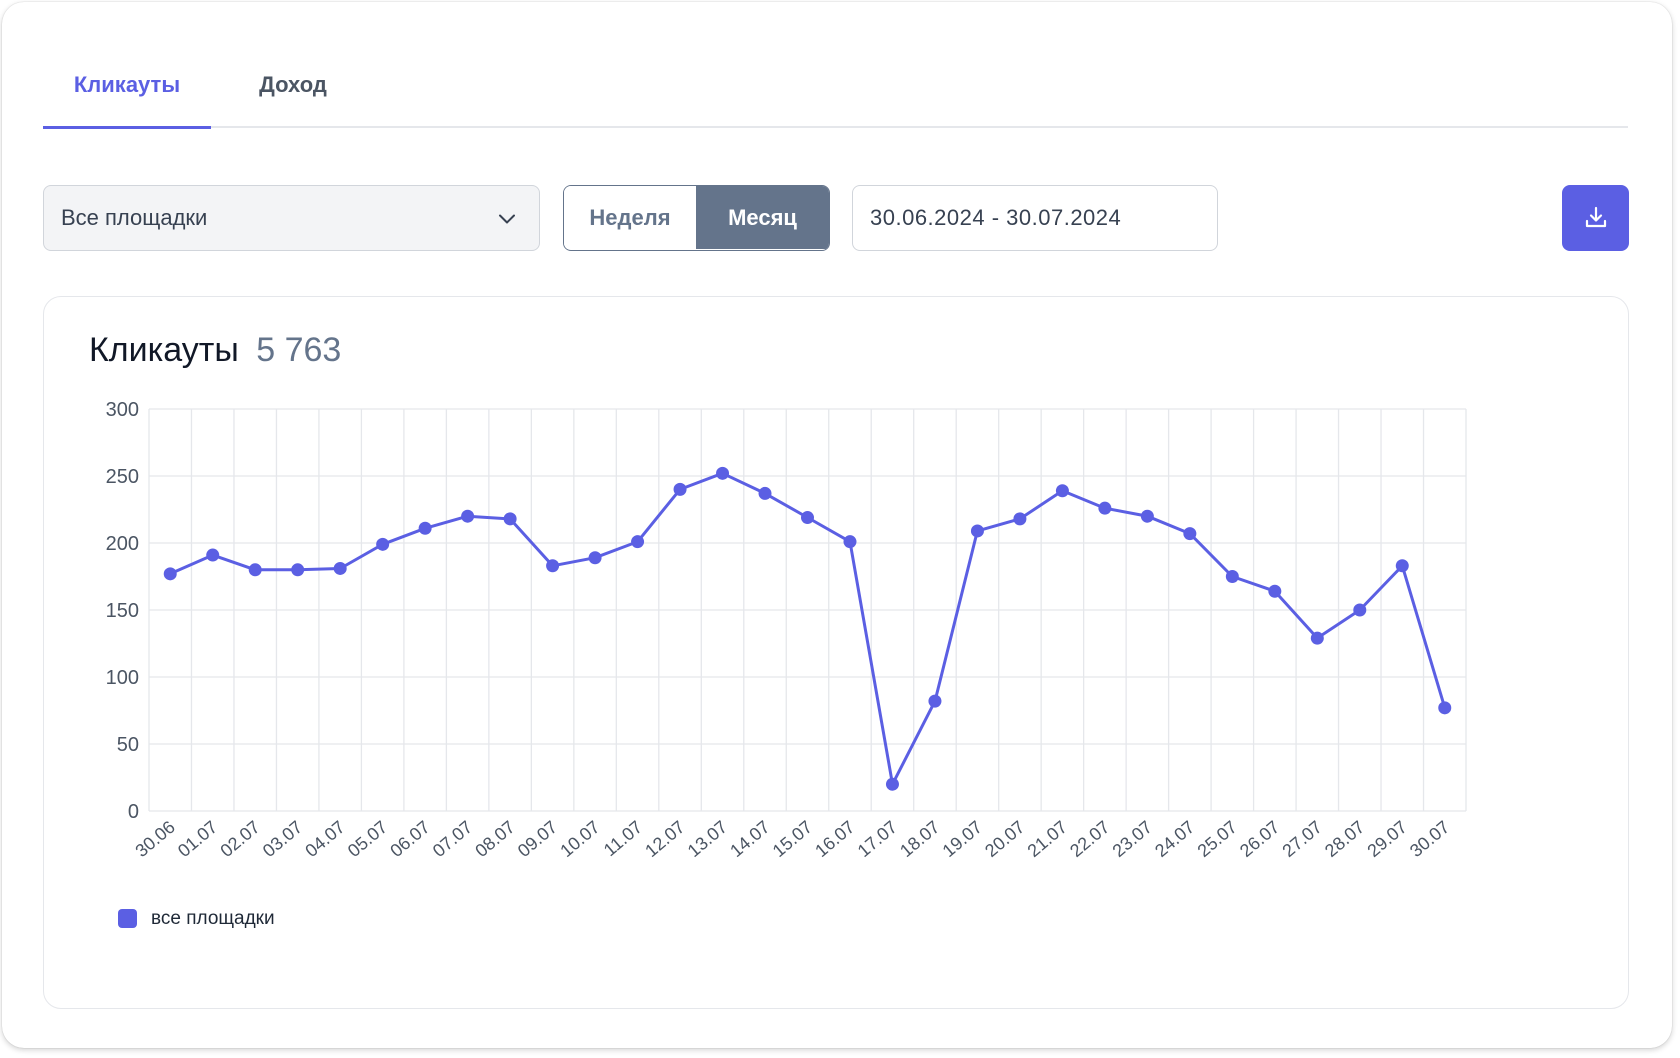 The width and height of the screenshot is (1680, 1058). I want to click on chart-title: Кликауты 5 763, so click(215, 350).